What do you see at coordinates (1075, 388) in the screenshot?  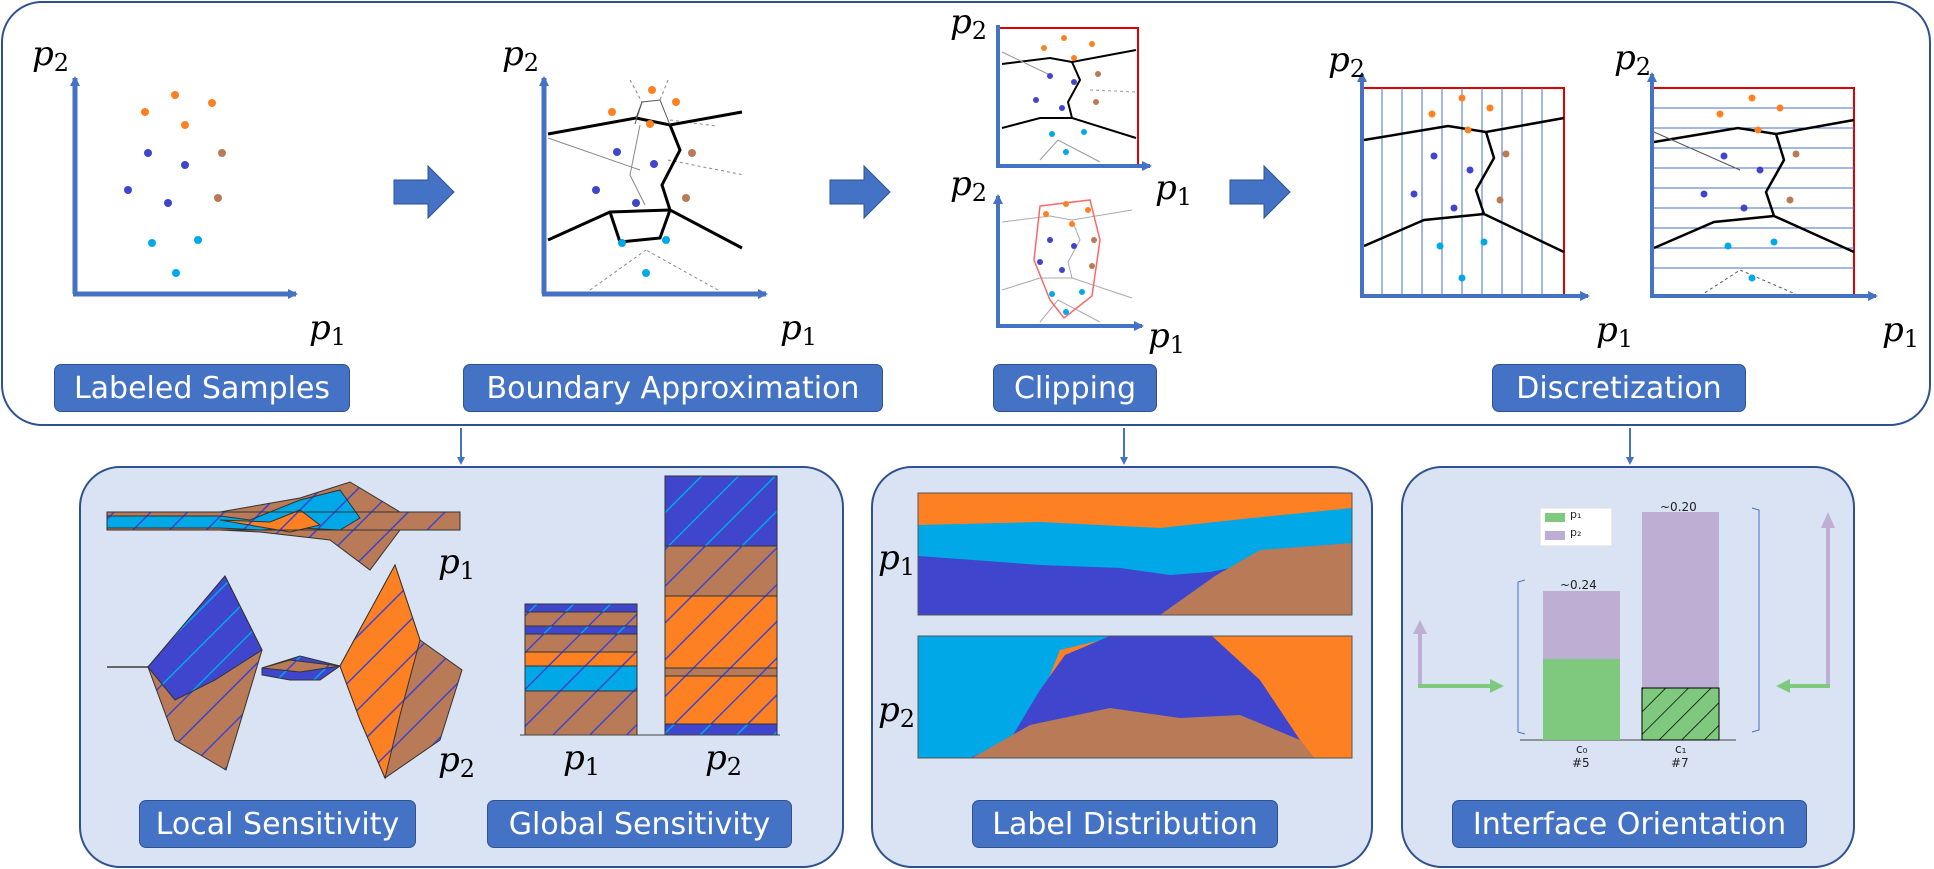 I see `clipping-label: Clipping` at bounding box center [1075, 388].